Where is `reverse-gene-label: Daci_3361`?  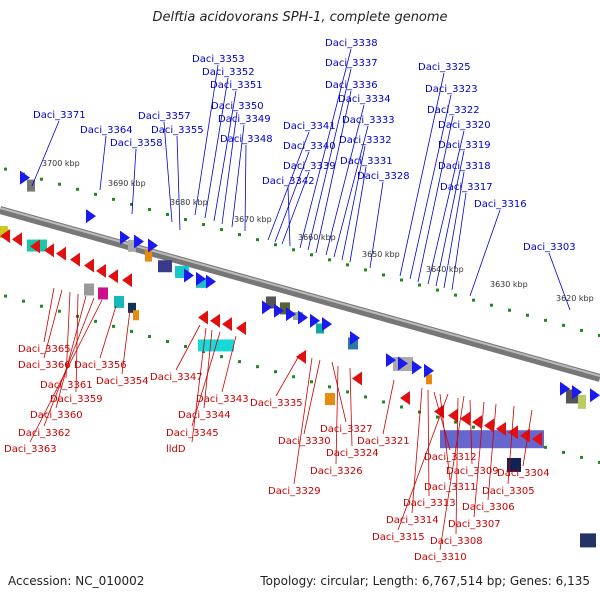
reverse-gene-label: Daci_3361 is located at coordinates (66, 385).